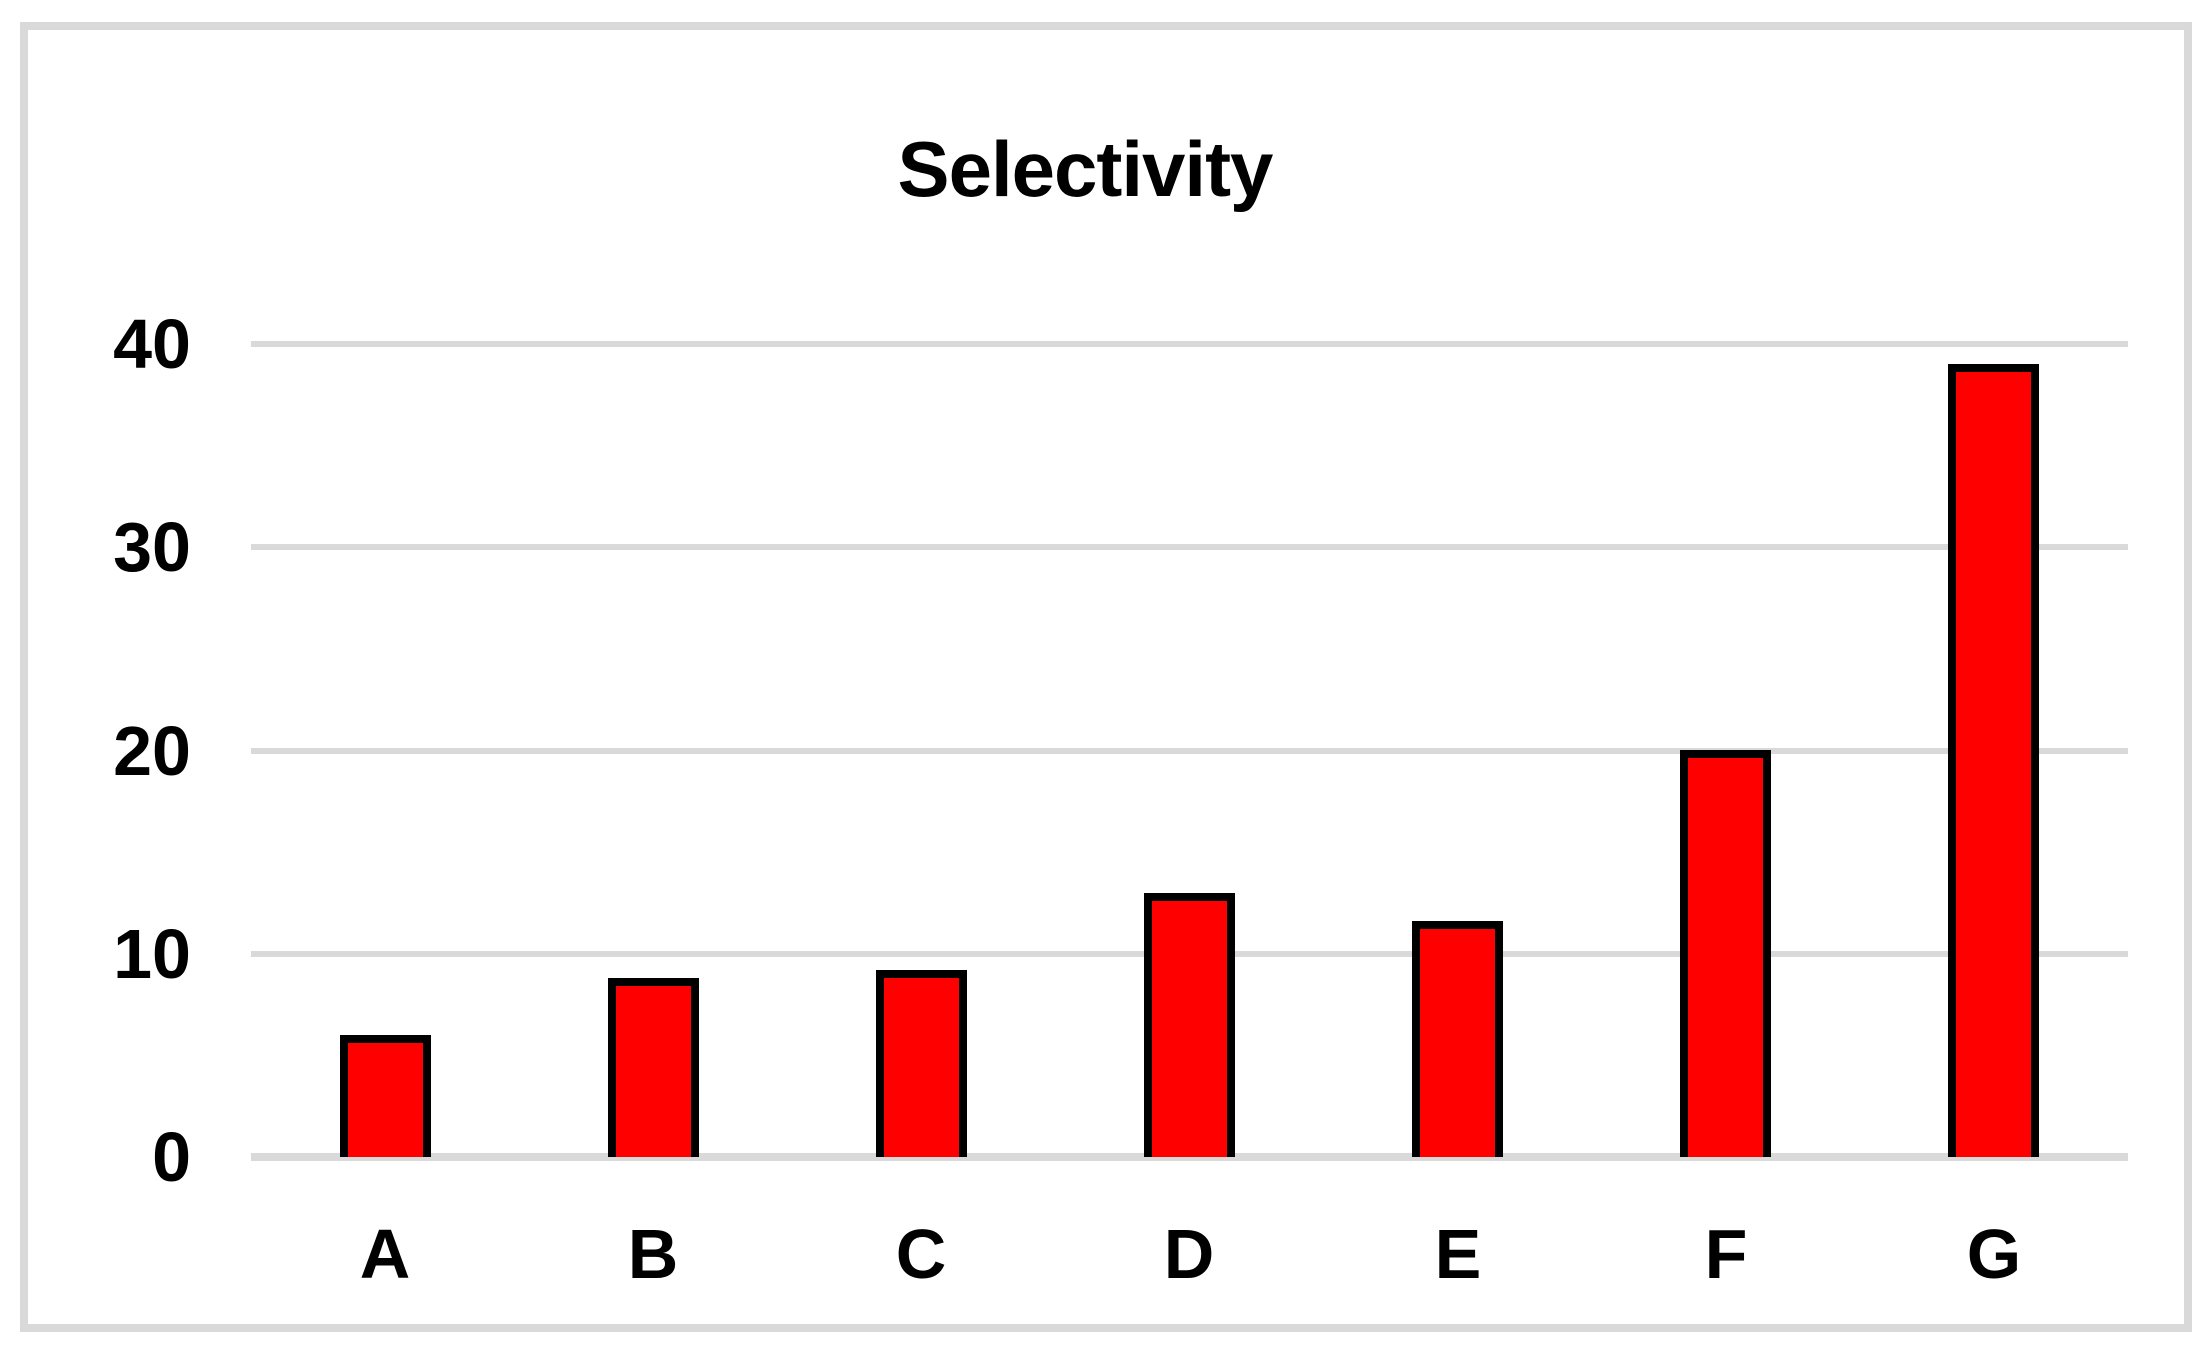 This screenshot has height=1349, width=2209. What do you see at coordinates (152, 953) in the screenshot?
I see `y-tick-label-10: 10` at bounding box center [152, 953].